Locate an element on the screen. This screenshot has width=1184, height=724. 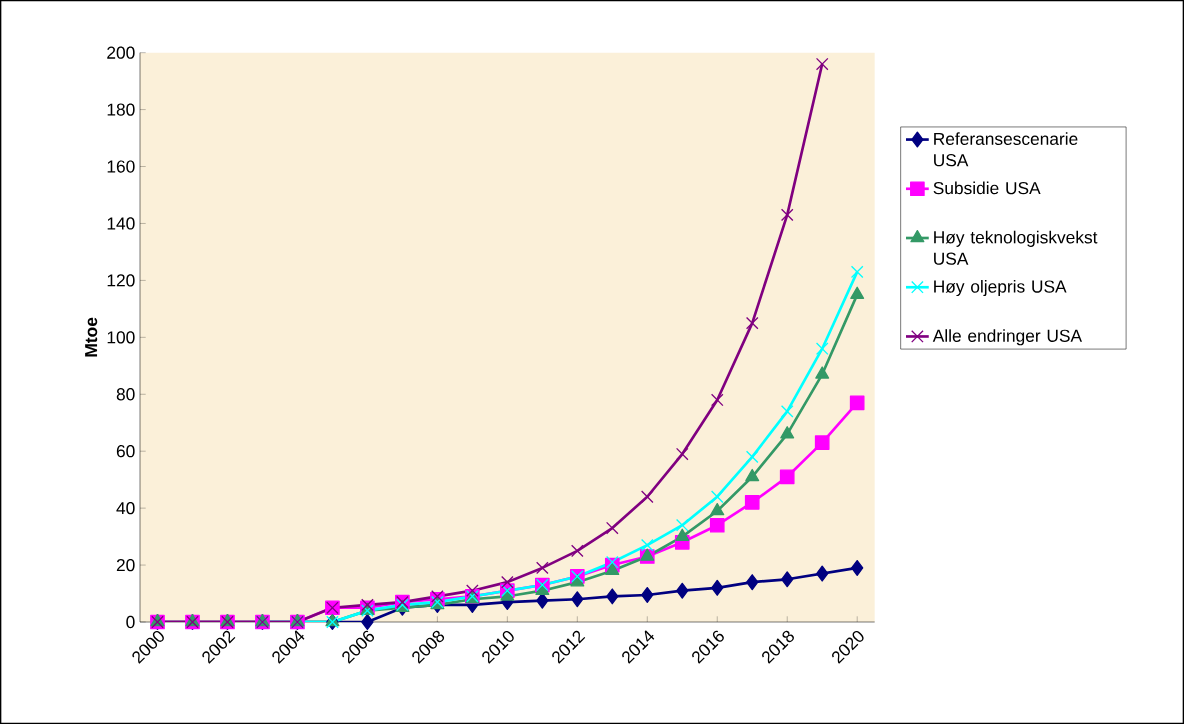
y-axis-title: Mtoe is located at coordinates (91, 337).